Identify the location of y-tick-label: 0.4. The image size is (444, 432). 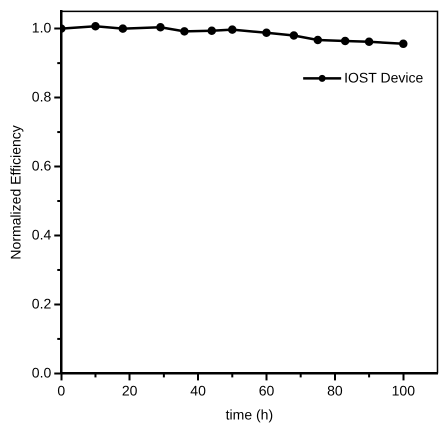
(42, 234).